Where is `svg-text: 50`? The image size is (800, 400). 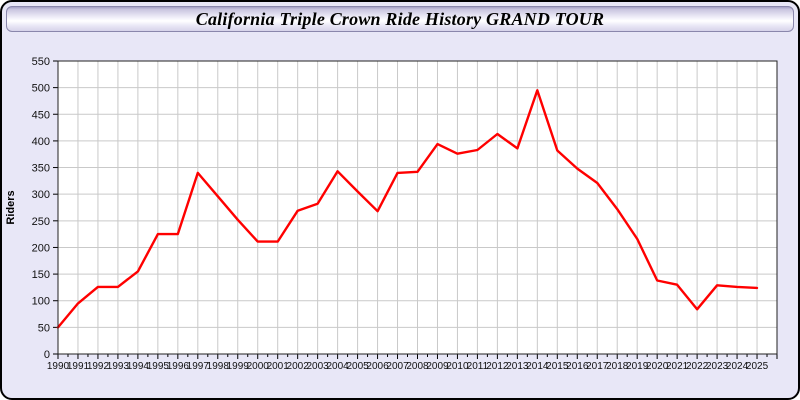 svg-text: 50 is located at coordinates (44, 328).